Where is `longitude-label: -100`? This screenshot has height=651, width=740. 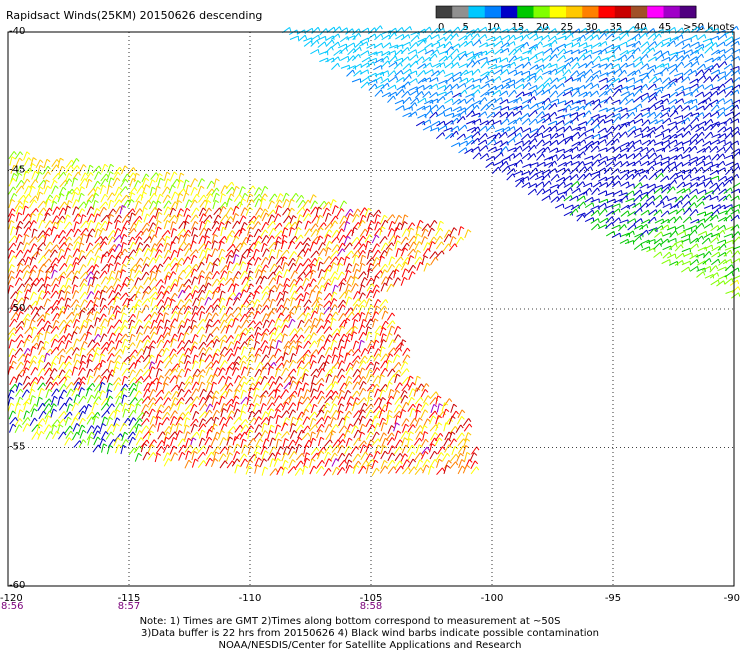 longitude-label: -100 is located at coordinates (492, 598).